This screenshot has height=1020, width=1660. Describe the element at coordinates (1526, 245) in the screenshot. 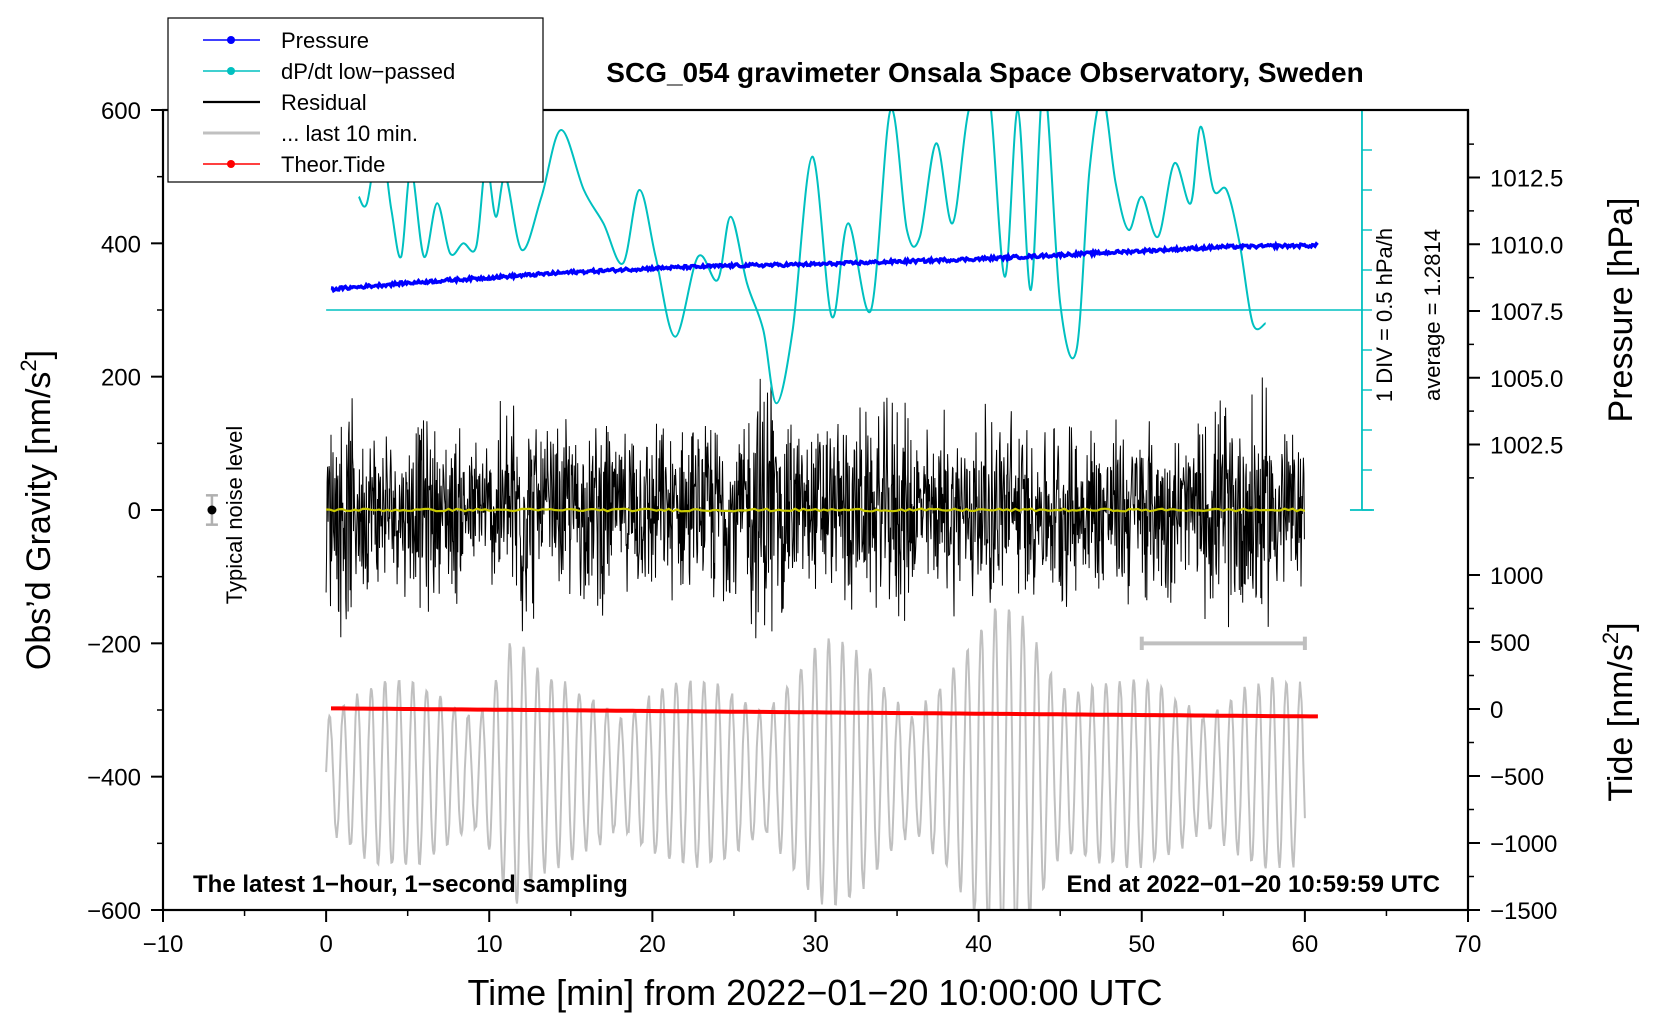

I see `pressure-tick-label: 1010.0` at that location.